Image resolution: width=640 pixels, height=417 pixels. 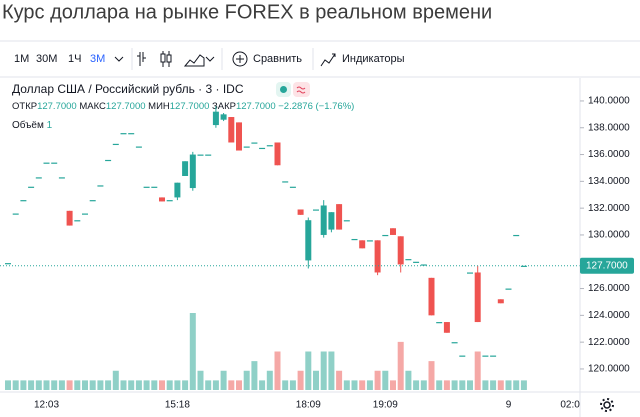 I want to click on y-tick-label: 120.0000, so click(x=609, y=369).